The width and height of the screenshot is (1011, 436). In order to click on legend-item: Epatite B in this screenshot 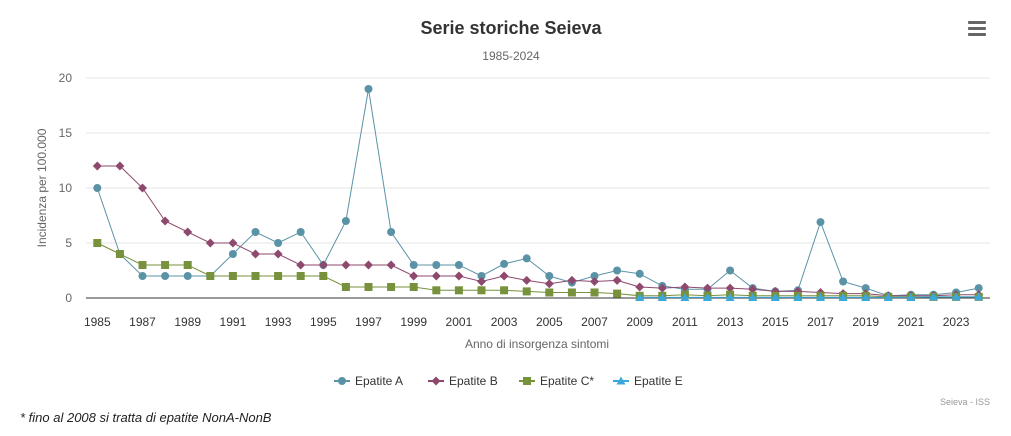, I will do `click(463, 381)`.